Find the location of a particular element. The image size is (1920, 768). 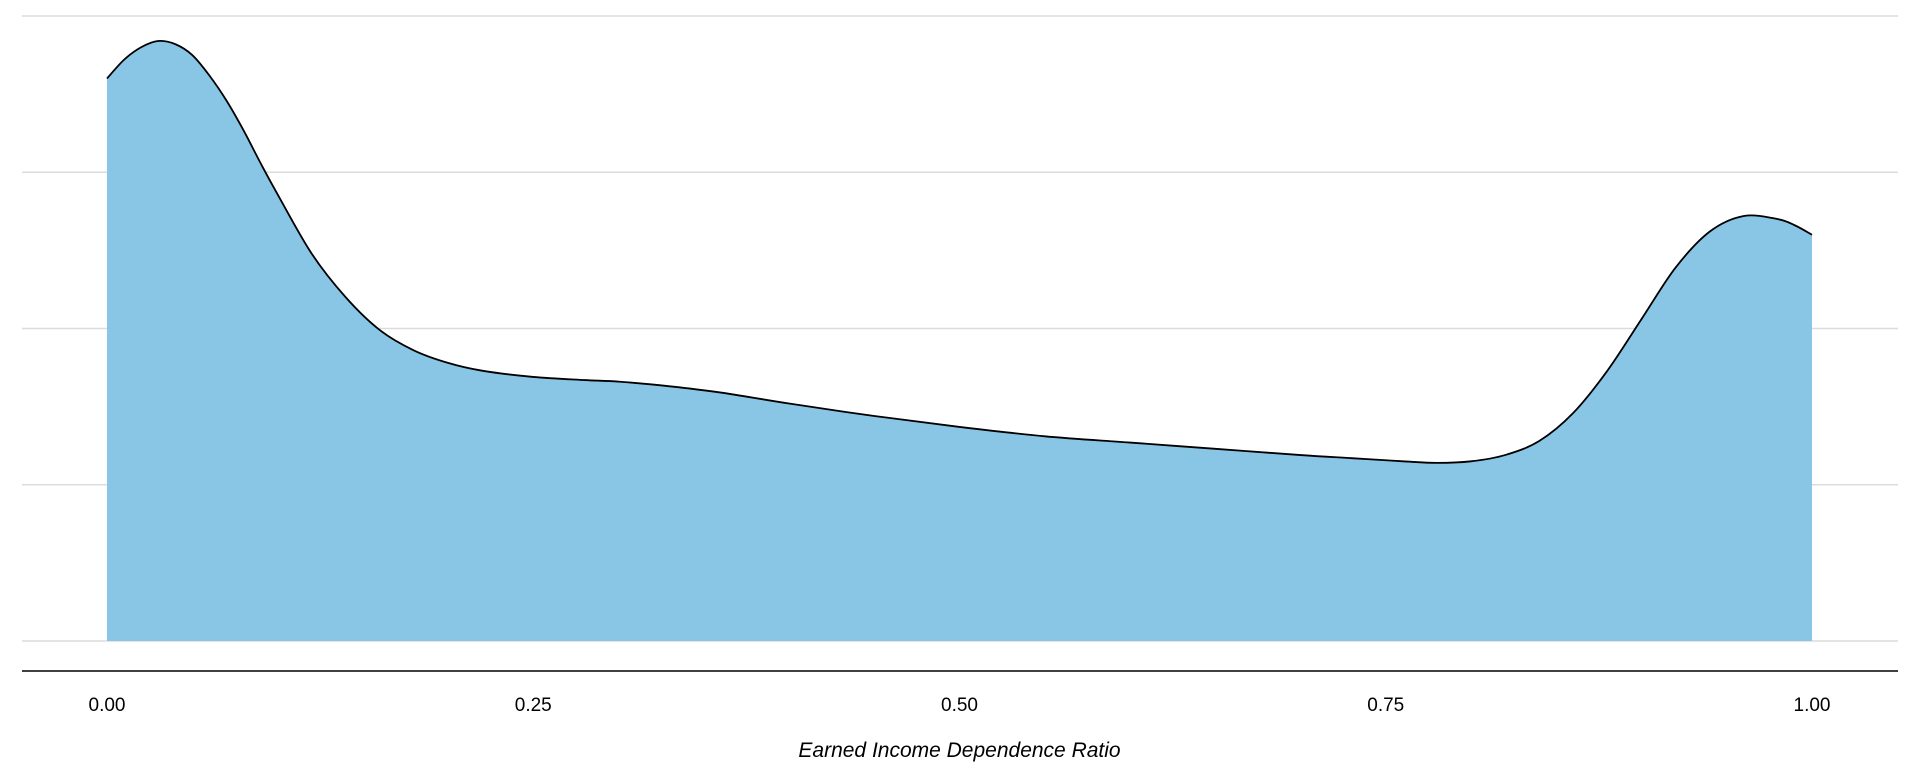

x-tick-label: 0.25 is located at coordinates (533, 705).